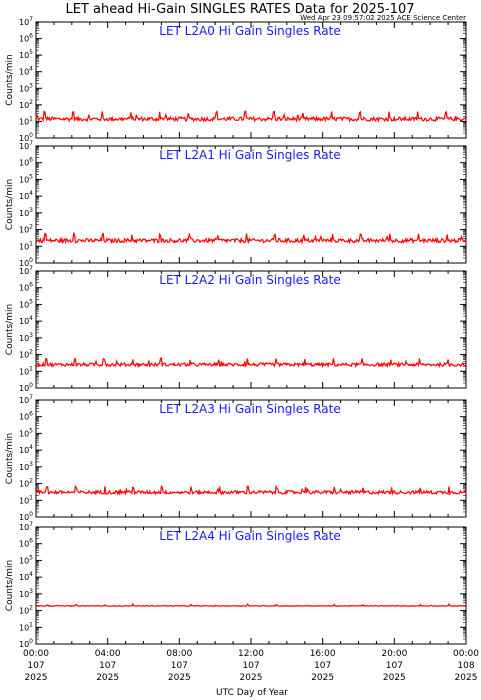  I want to click on x-tick-time-label: 16:00, so click(323, 654).